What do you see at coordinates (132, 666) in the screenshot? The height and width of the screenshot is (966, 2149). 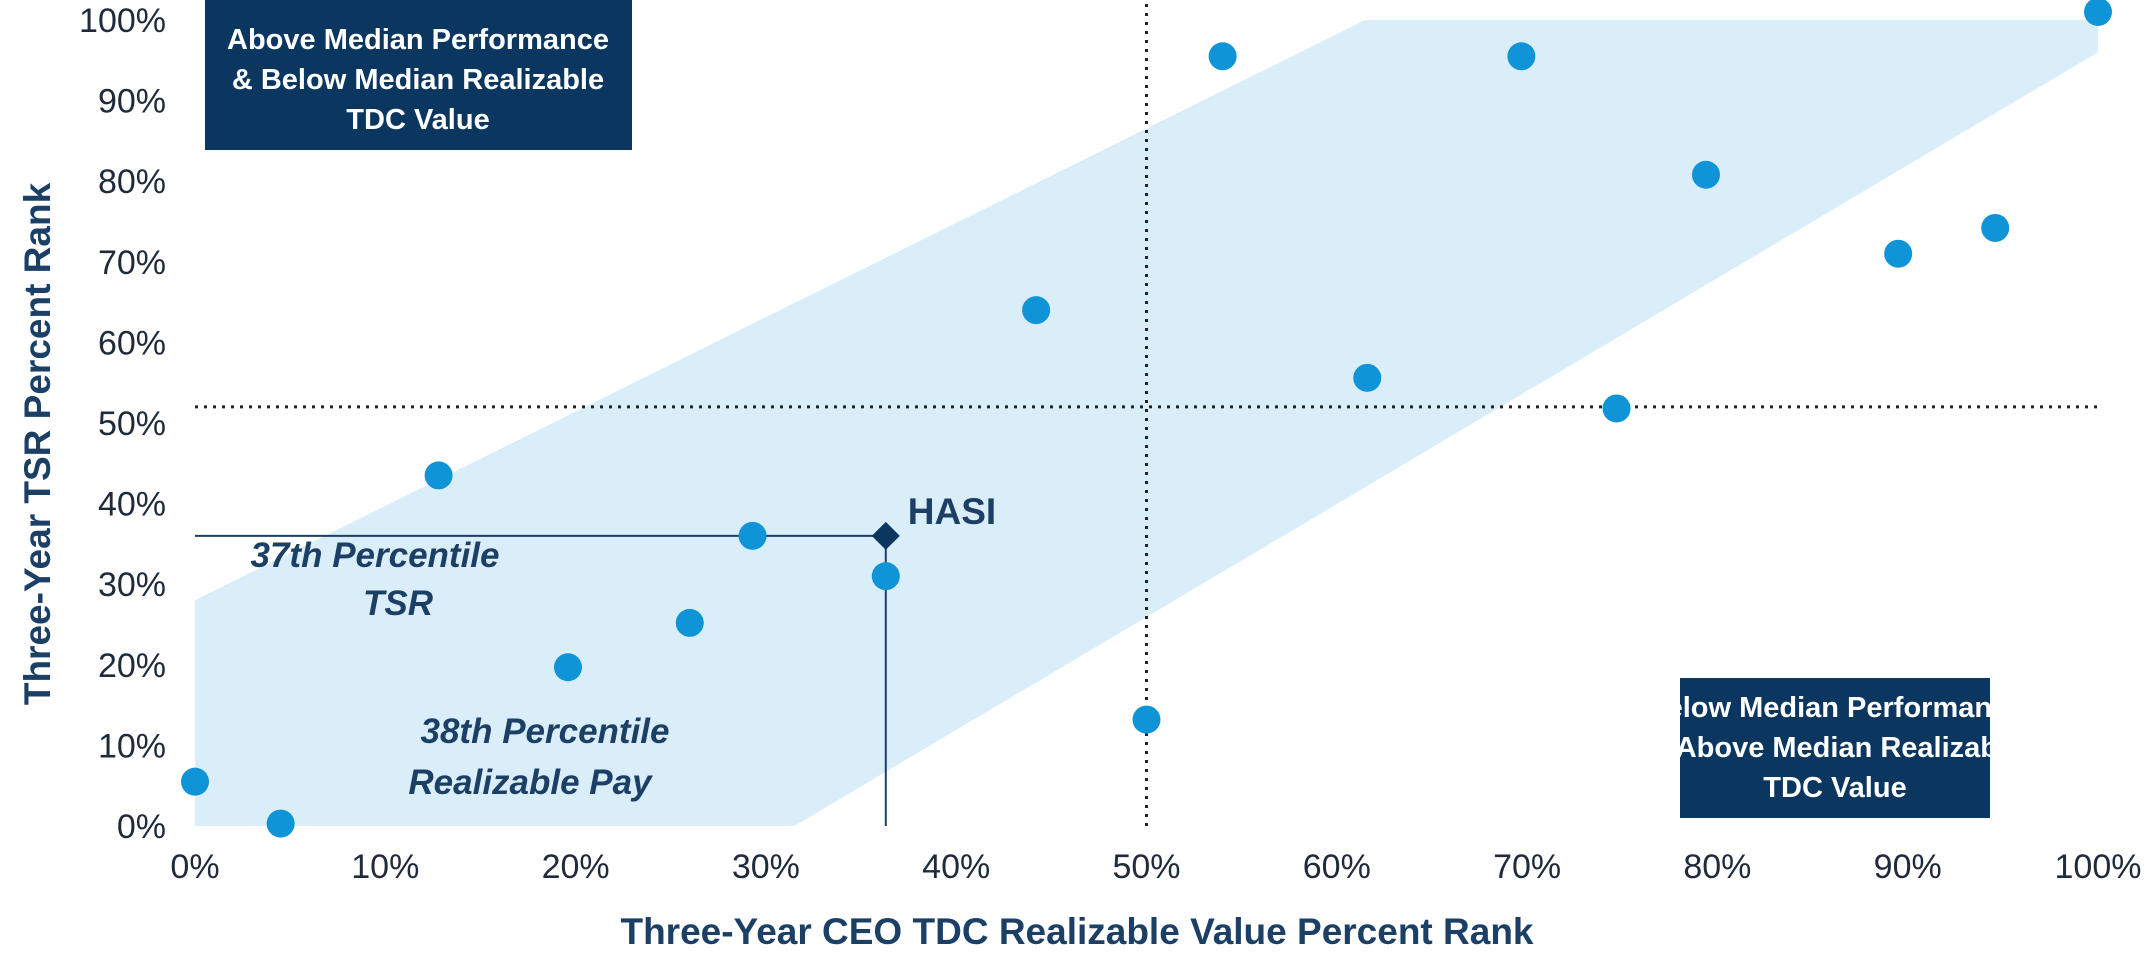 I see `y-tick-label: 20%` at bounding box center [132, 666].